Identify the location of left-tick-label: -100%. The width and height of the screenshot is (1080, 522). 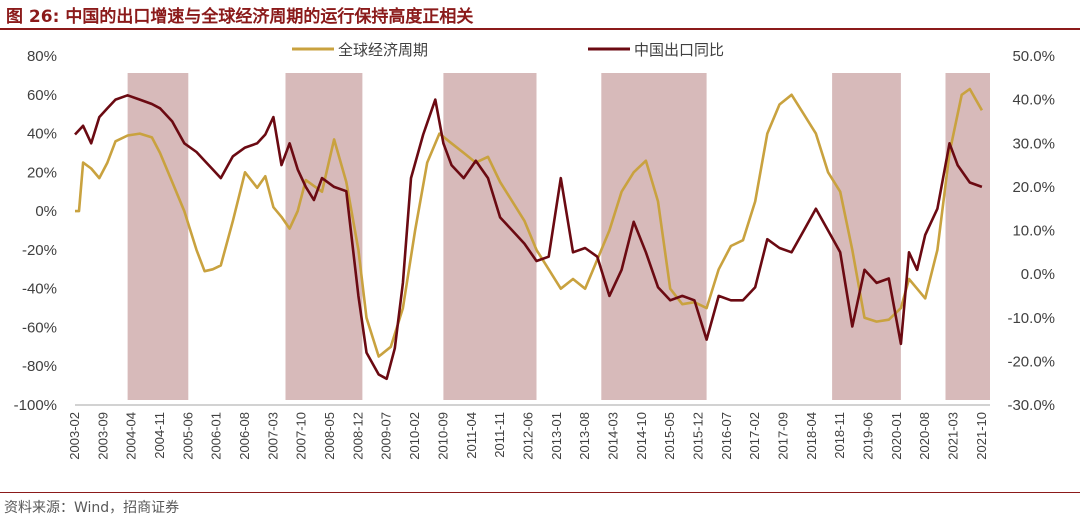
(35, 405).